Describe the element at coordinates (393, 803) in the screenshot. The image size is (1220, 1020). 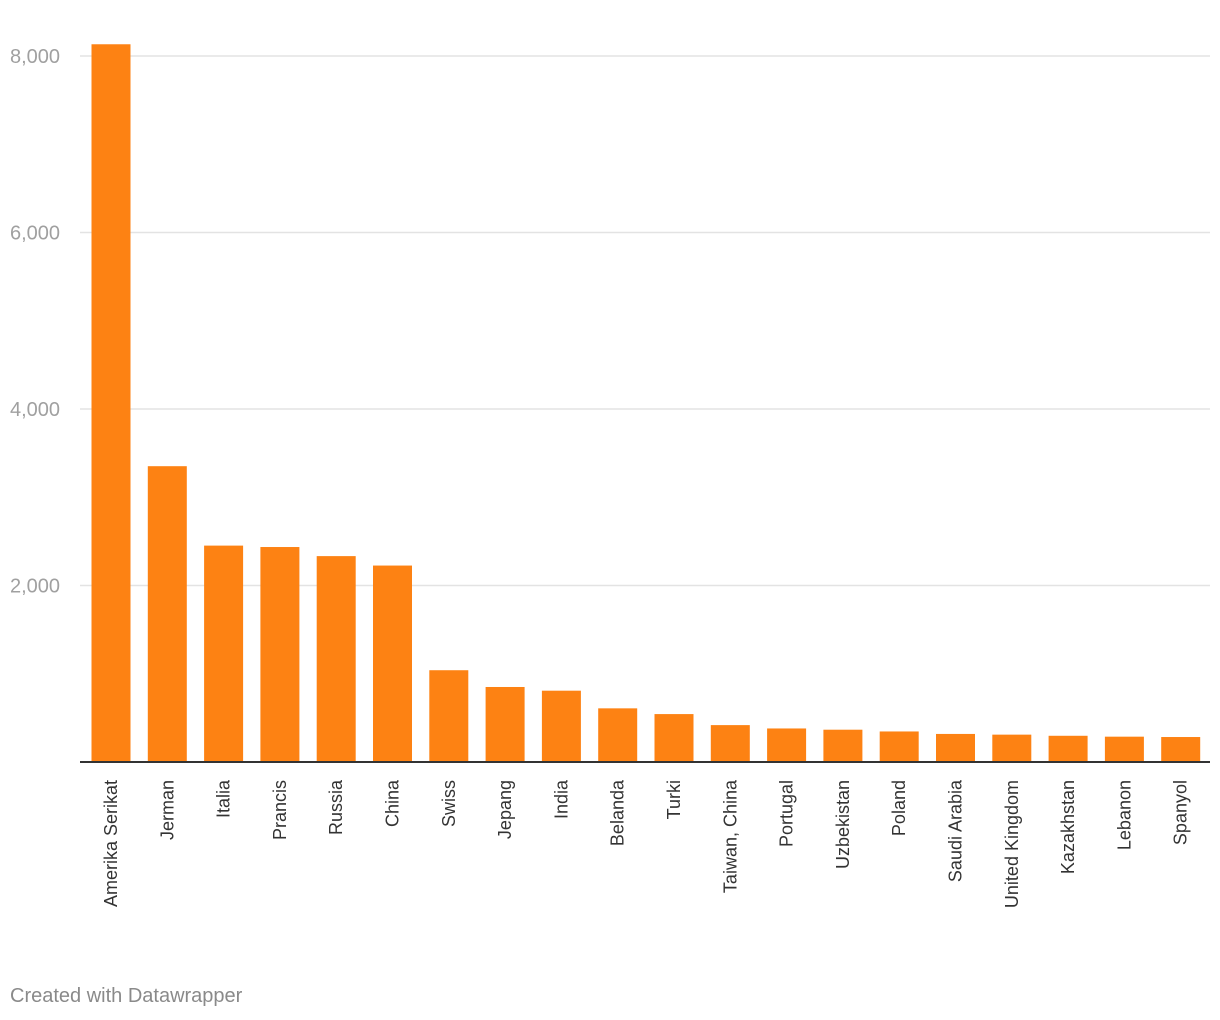
I see `x-category-label: China` at that location.